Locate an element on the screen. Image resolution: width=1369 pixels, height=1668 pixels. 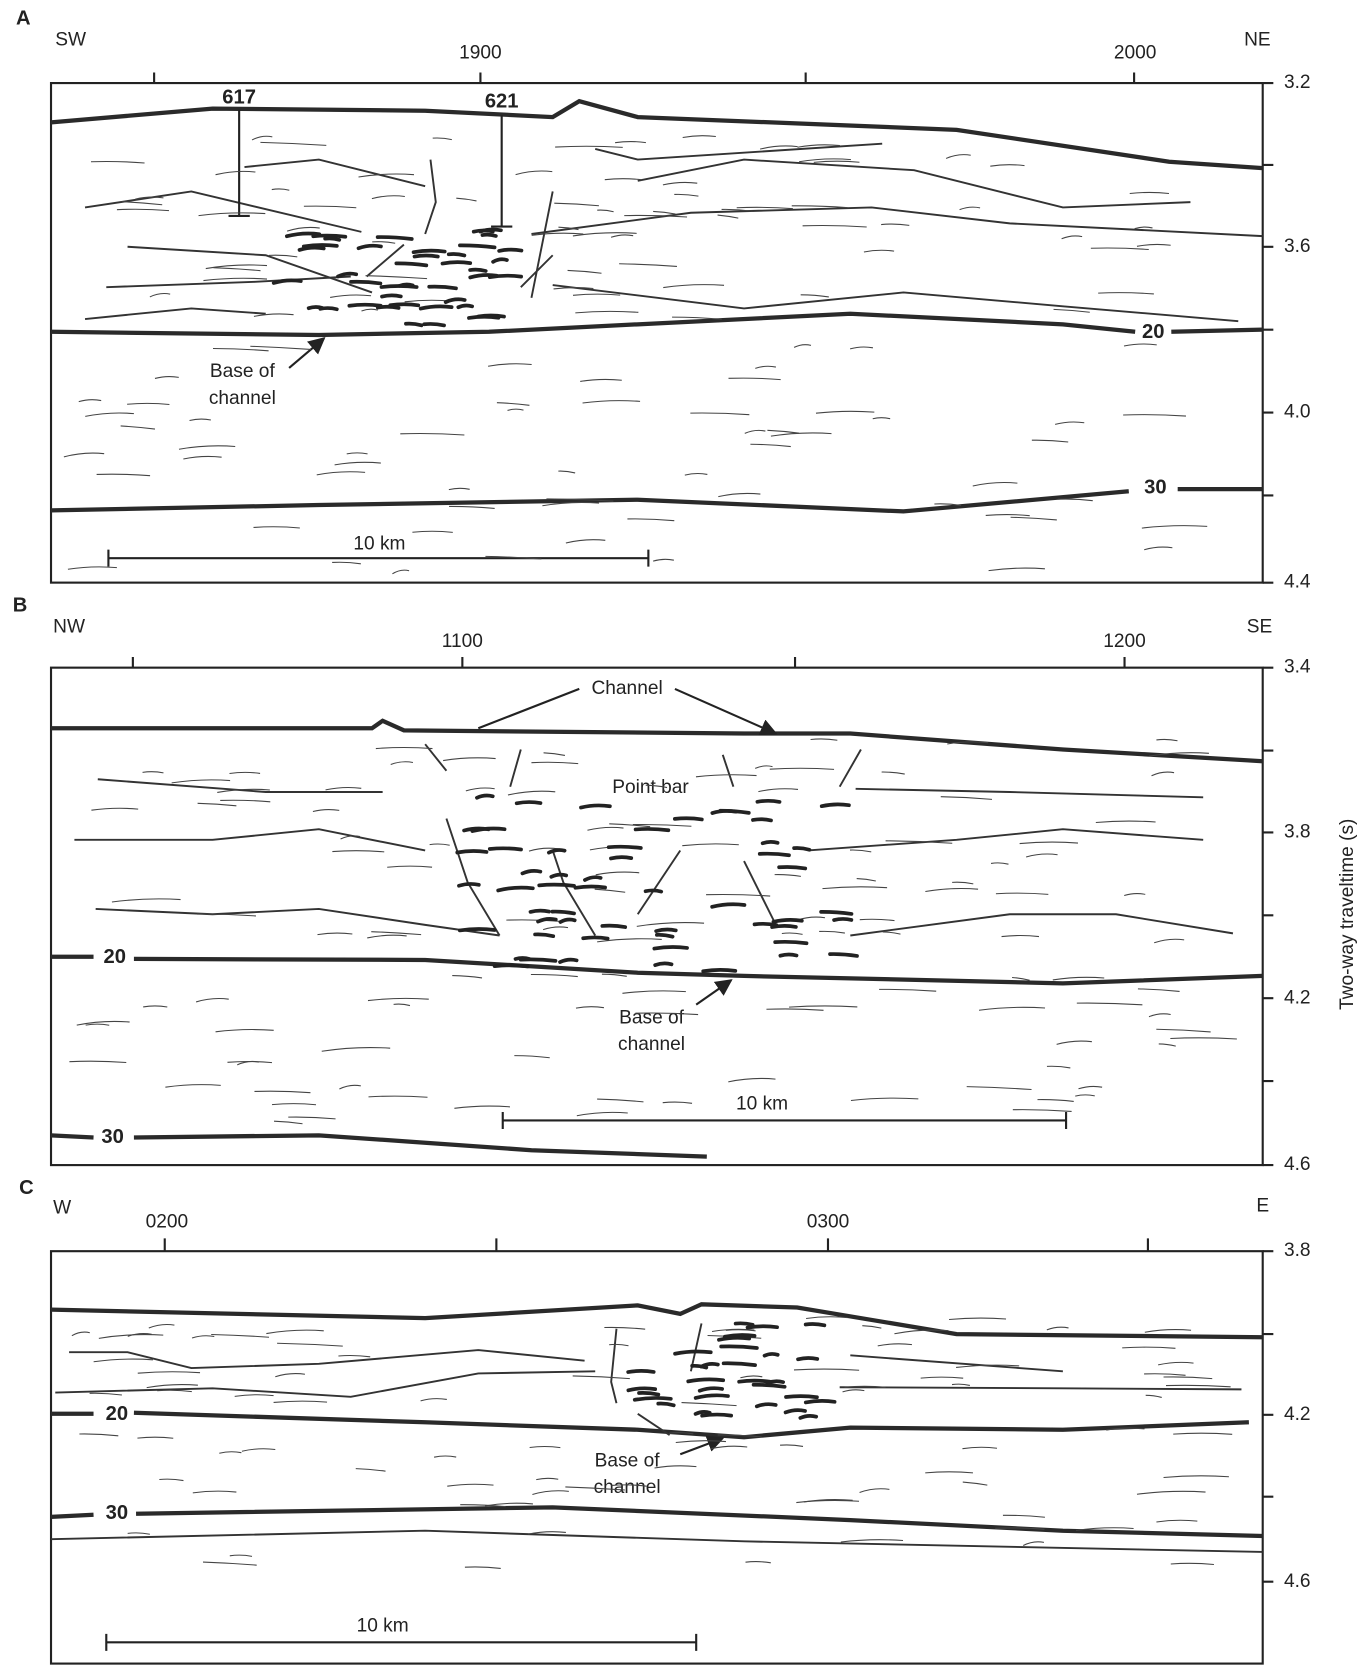
top-label: 1100 is located at coordinates (462, 641).